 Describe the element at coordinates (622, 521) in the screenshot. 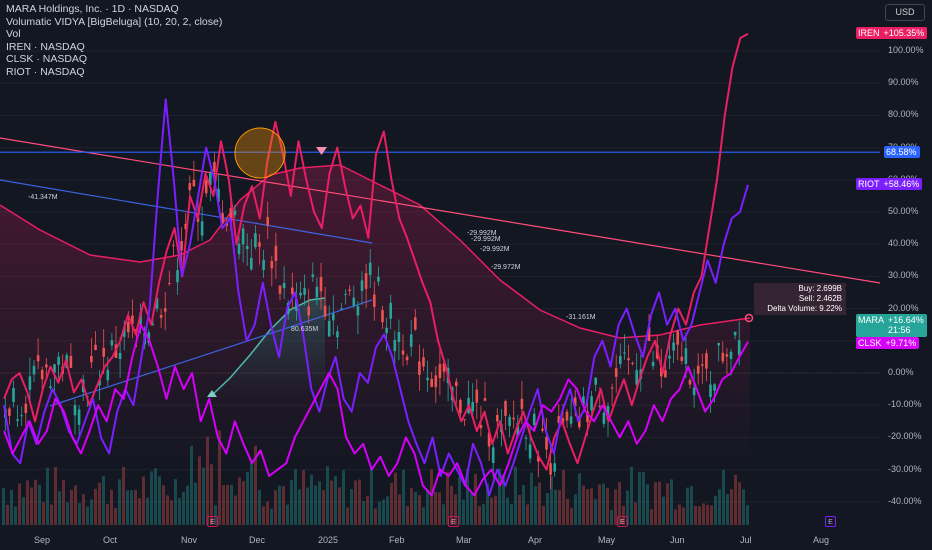

I see `earnings-marker-3: E` at that location.